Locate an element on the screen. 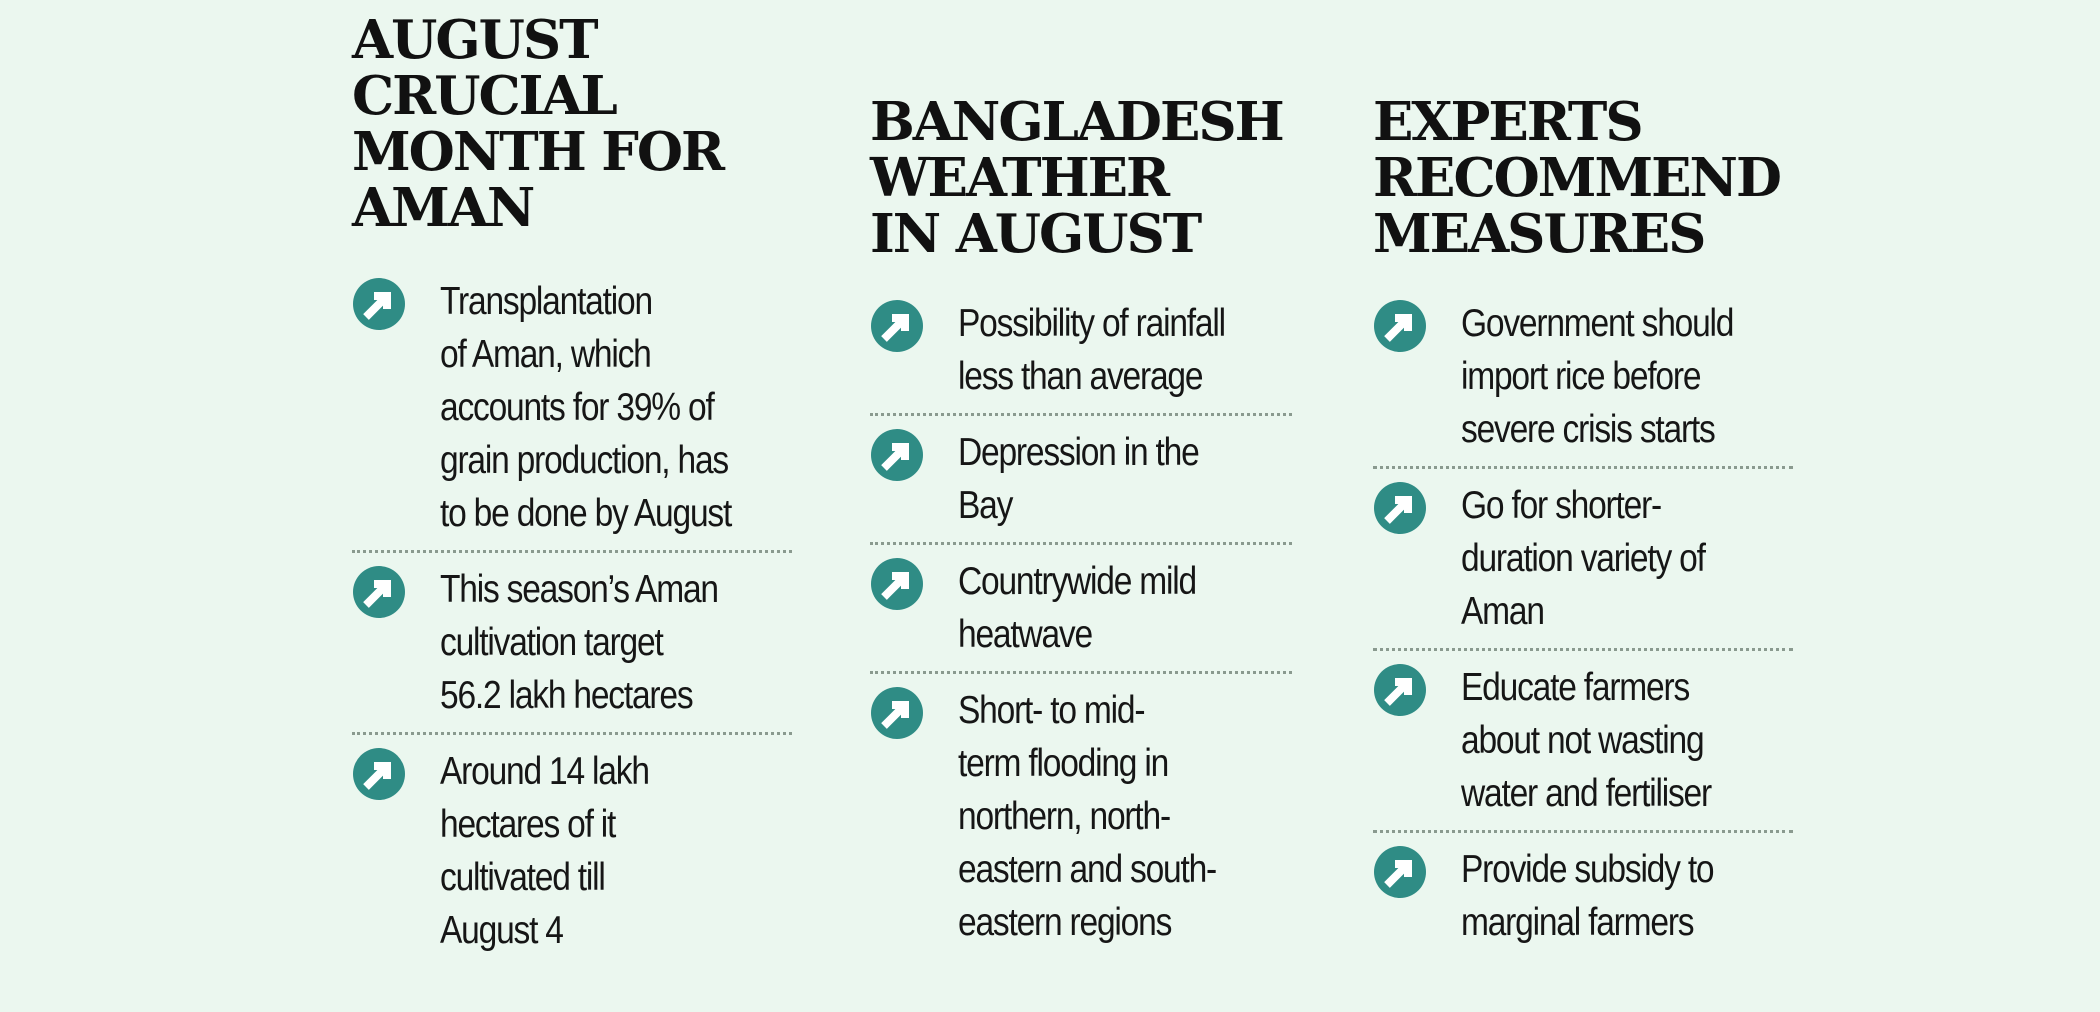 Image resolution: width=2100 pixels, height=1012 pixels. item-text: Depression in the Bay is located at coordinates (1079, 479).